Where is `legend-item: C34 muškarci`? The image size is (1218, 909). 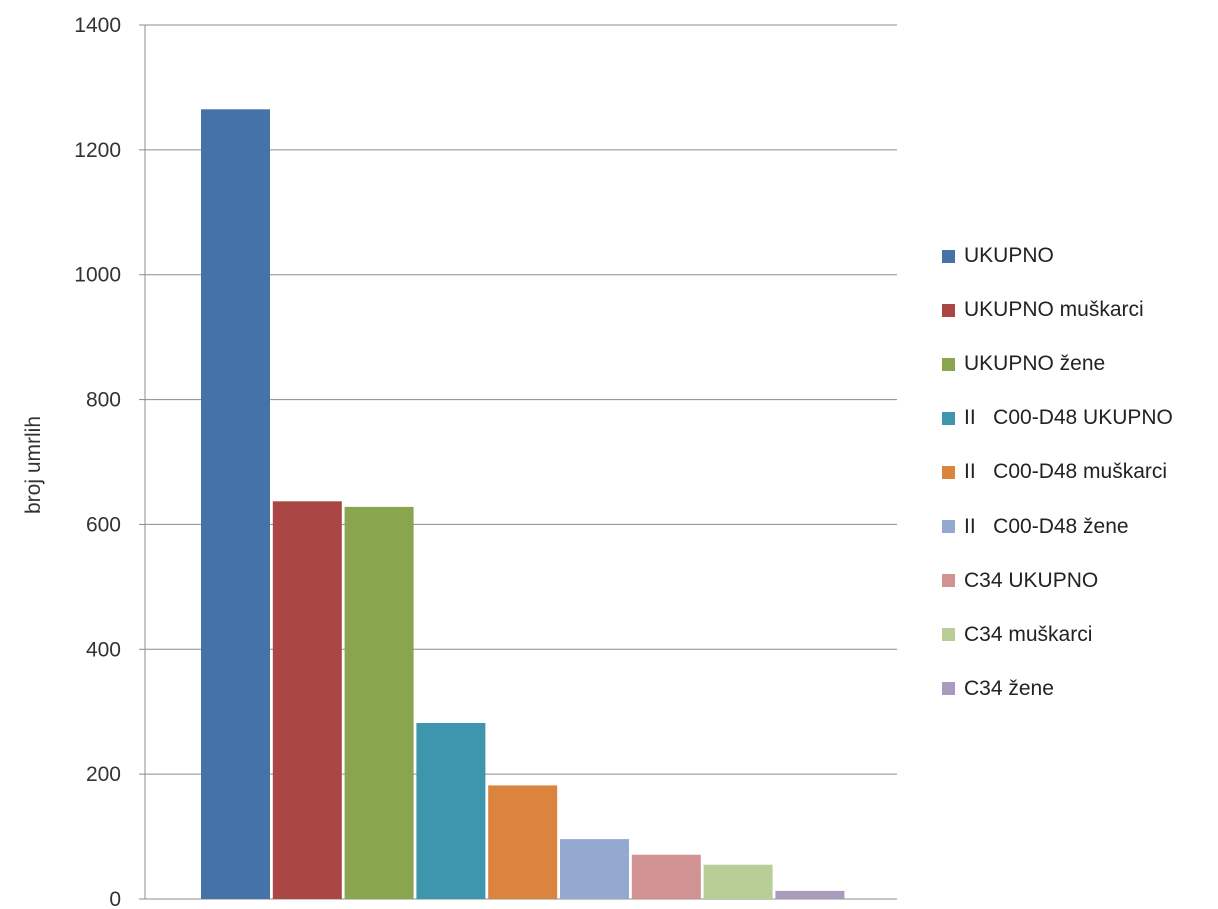 legend-item: C34 muškarci is located at coordinates (1077, 635).